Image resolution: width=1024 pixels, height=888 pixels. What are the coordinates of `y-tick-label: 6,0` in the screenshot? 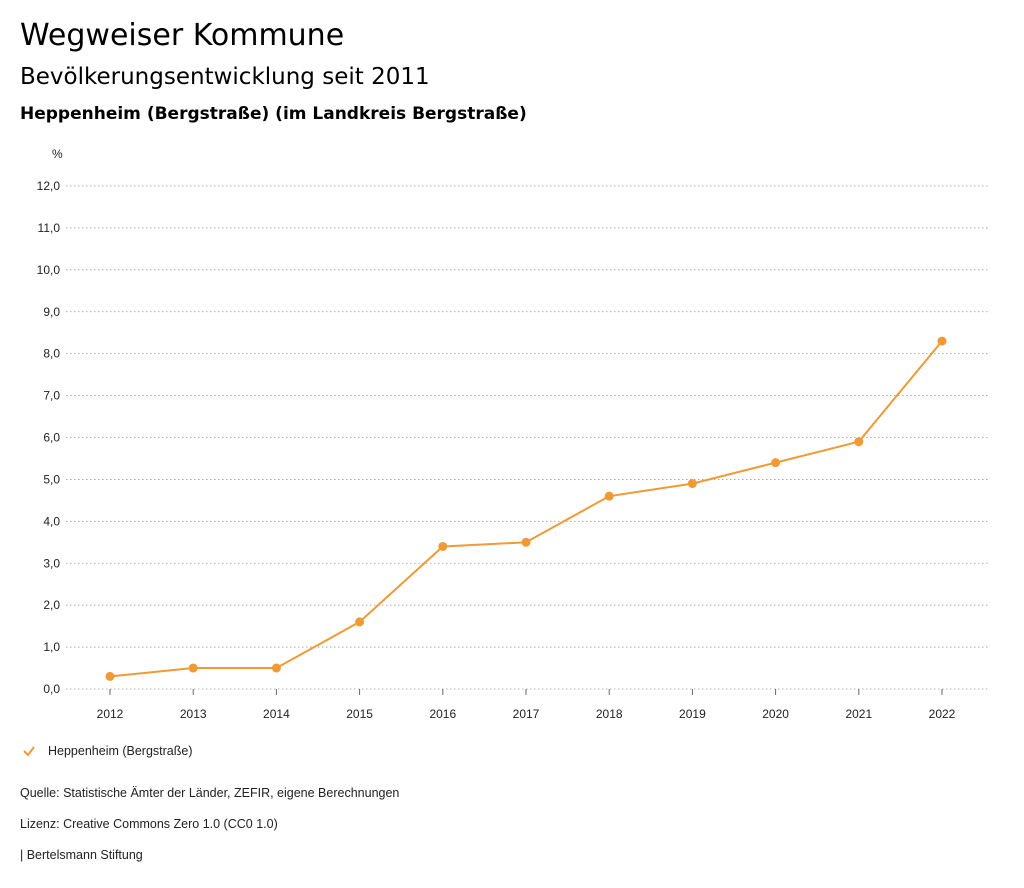 It's located at (51, 438).